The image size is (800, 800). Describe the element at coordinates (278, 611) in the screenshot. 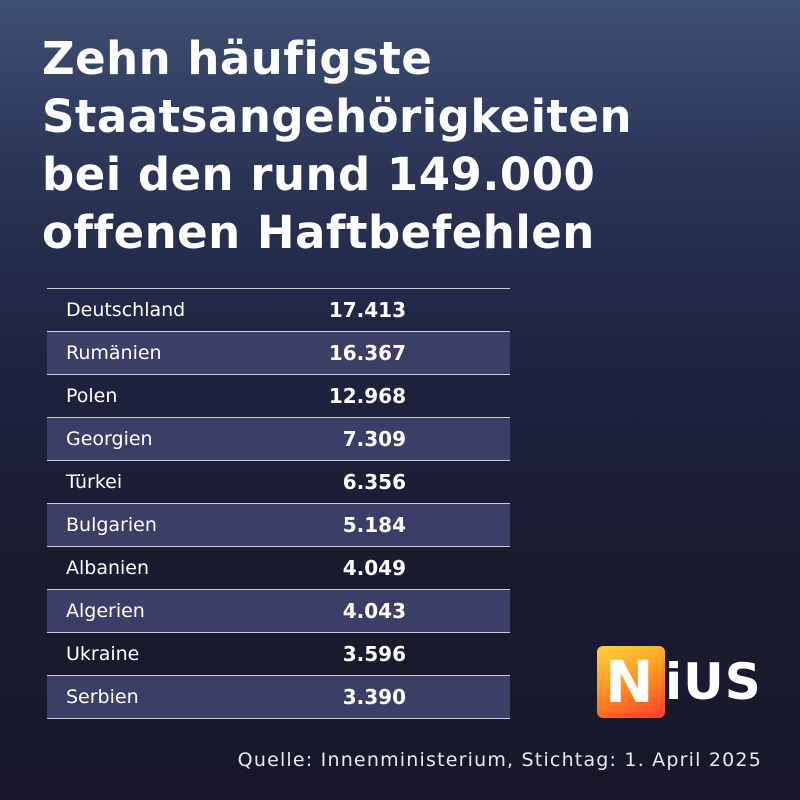

I see `table-row: Algerien 4.043` at that location.